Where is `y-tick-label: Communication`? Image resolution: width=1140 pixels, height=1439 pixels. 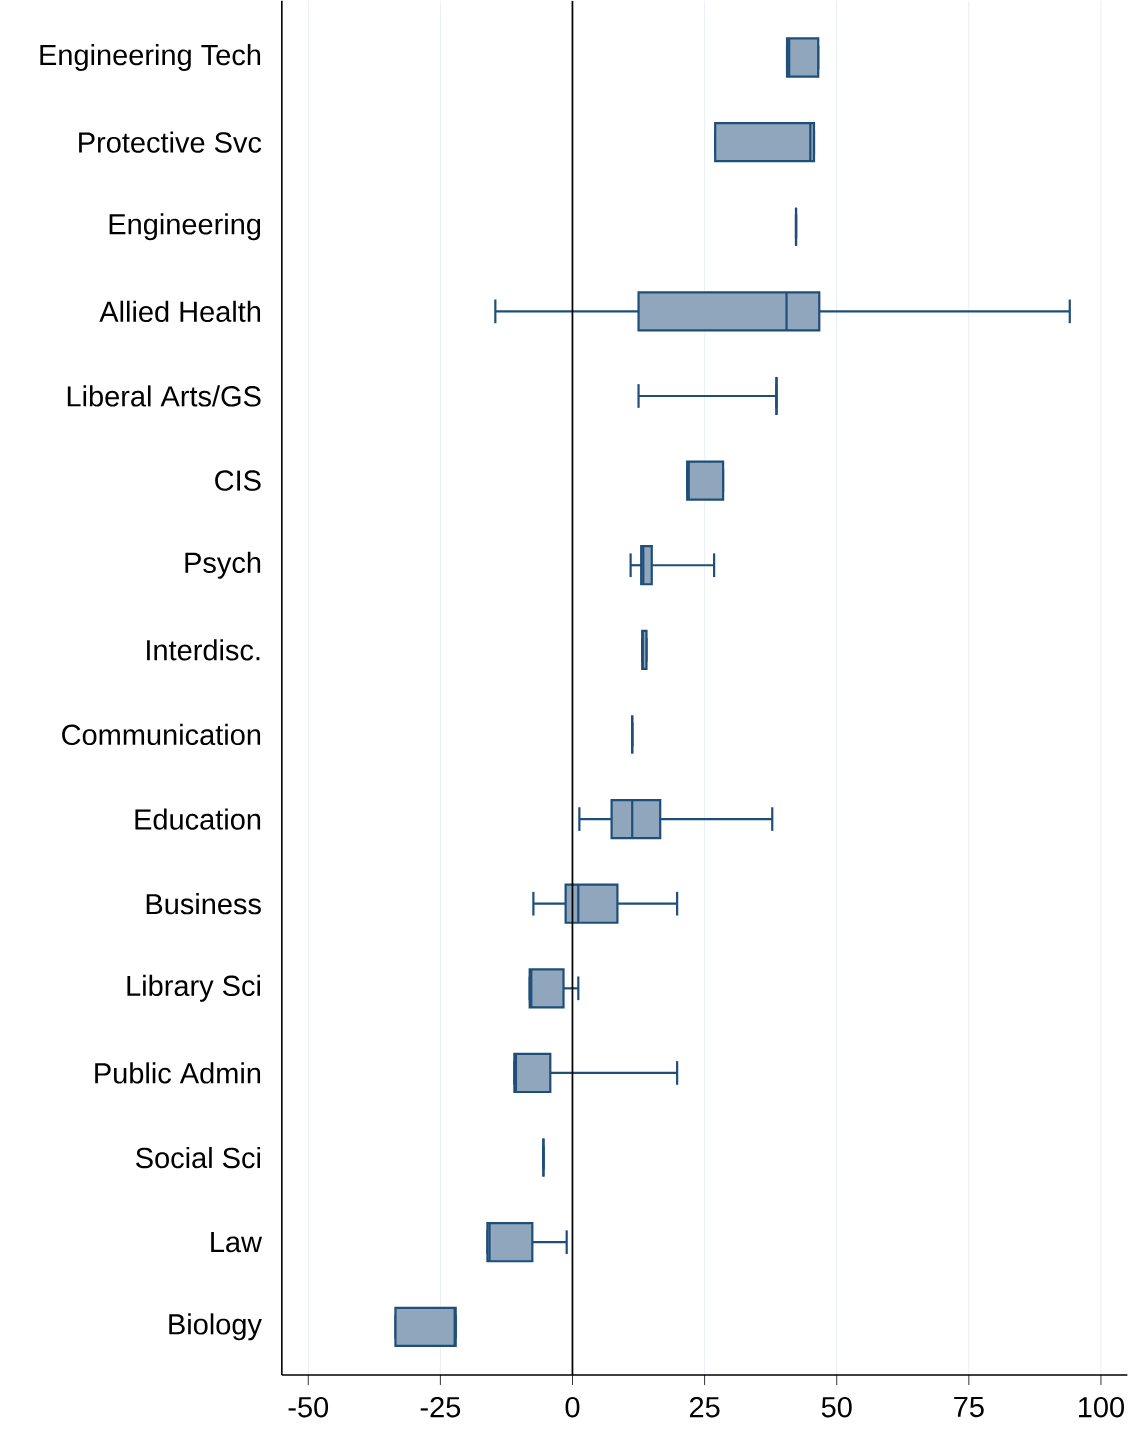
y-tick-label: Communication is located at coordinates (160, 734).